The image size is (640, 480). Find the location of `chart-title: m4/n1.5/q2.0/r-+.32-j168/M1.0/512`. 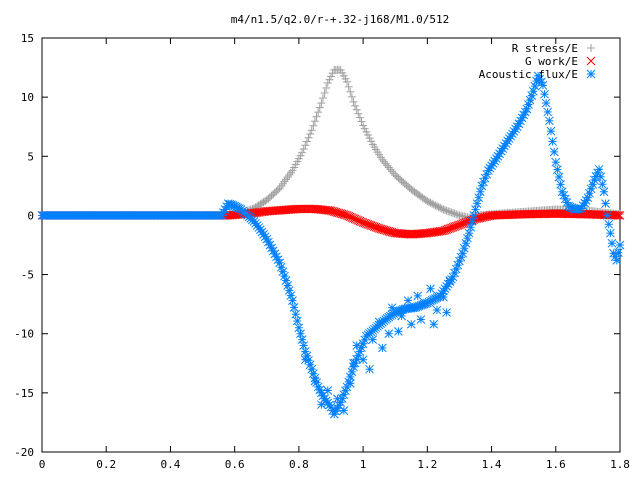

chart-title: m4/n1.5/q2.0/r-+.32-j168/M1.0/512 is located at coordinates (340, 19).